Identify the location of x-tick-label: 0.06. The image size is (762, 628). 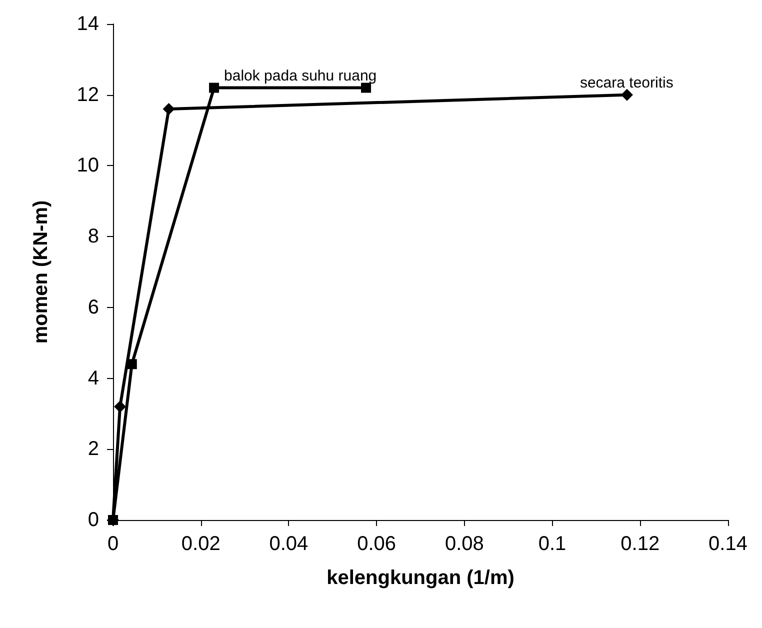
(376, 544).